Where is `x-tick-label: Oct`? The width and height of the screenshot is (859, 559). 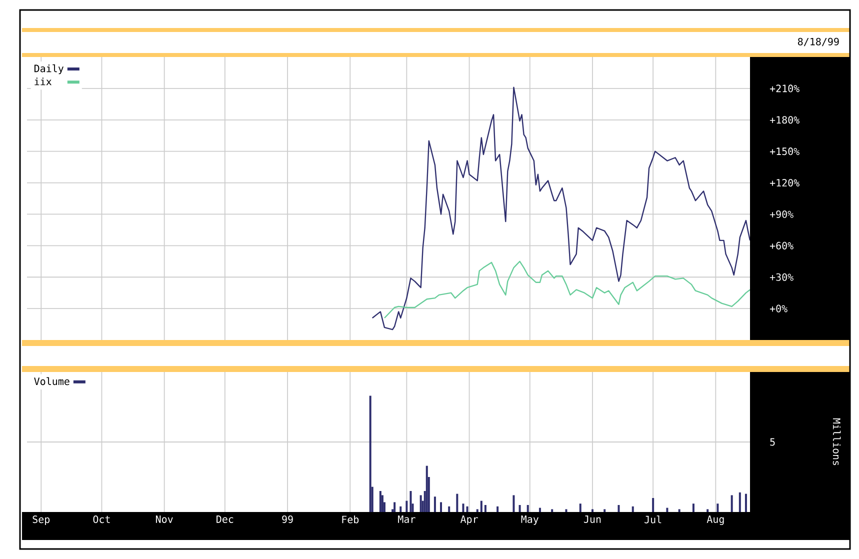
x-tick-label: Oct is located at coordinates (101, 520).